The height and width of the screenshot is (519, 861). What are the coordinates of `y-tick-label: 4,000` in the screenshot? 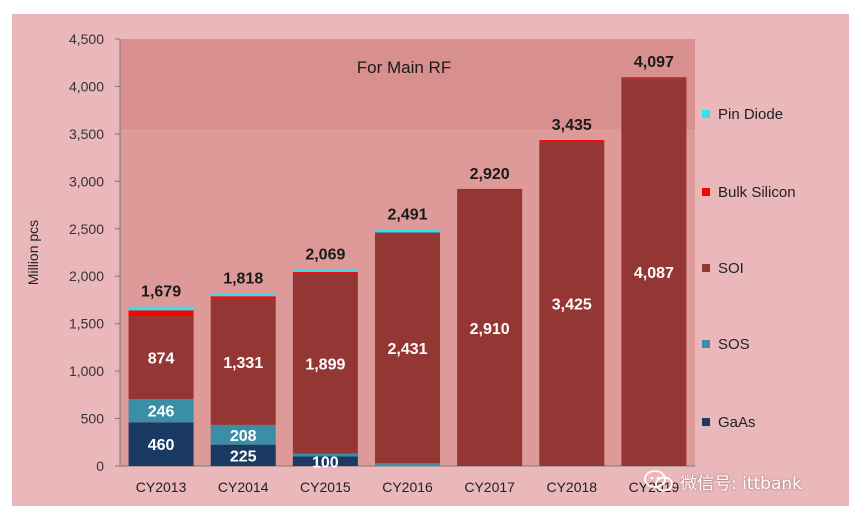 It's located at (86, 86).